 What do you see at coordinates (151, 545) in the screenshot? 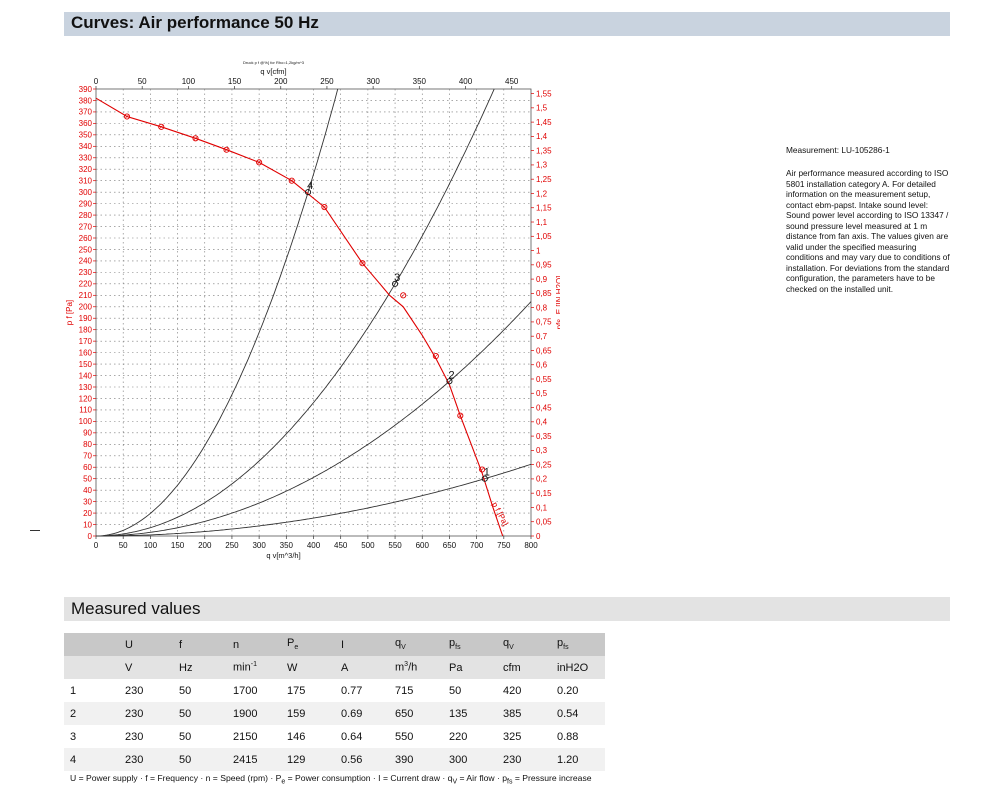
I see `x-tick-label: 100` at bounding box center [151, 545].